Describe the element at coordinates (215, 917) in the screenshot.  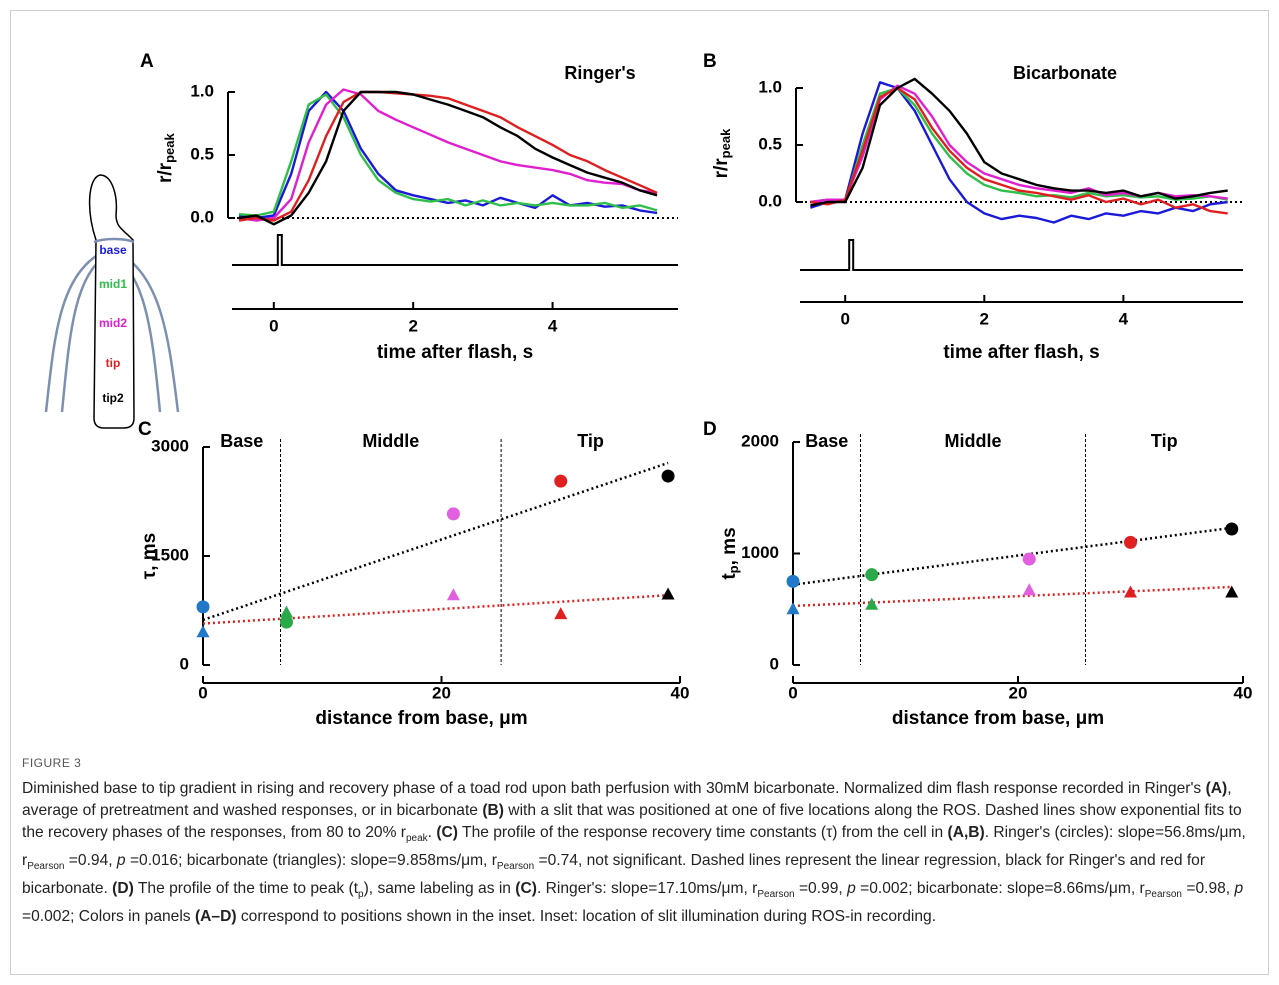
I see `caption-ref: (A–D)` at that location.